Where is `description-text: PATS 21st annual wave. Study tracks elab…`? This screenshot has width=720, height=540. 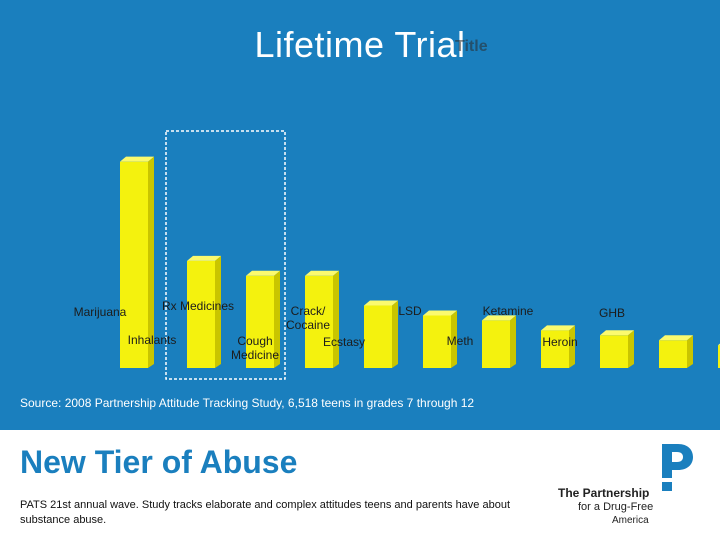
description-text: PATS 21st annual wave. Study tracks elab… is located at coordinates (265, 512).